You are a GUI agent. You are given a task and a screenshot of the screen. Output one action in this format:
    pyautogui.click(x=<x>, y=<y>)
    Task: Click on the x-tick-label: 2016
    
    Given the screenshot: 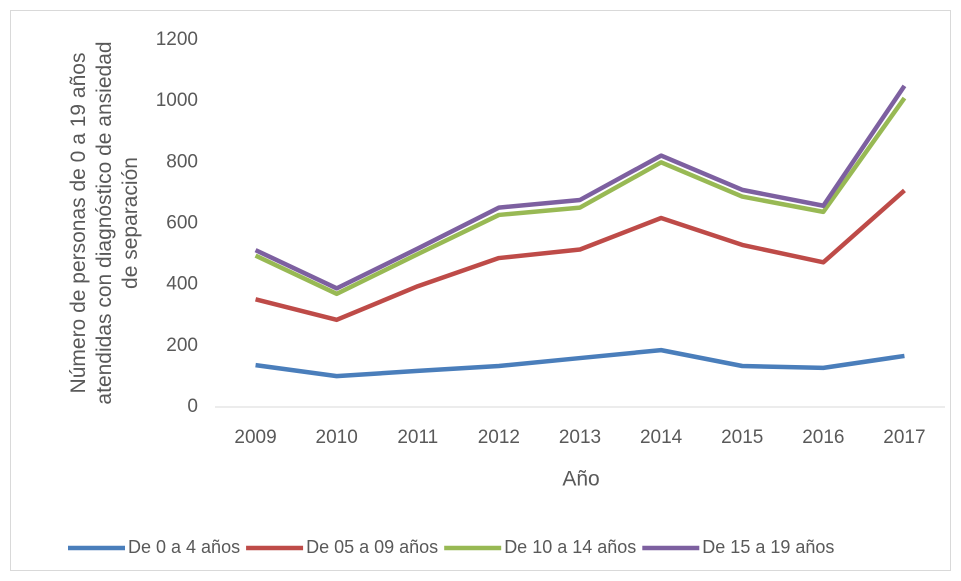 What is the action you would take?
    pyautogui.click(x=823, y=437)
    